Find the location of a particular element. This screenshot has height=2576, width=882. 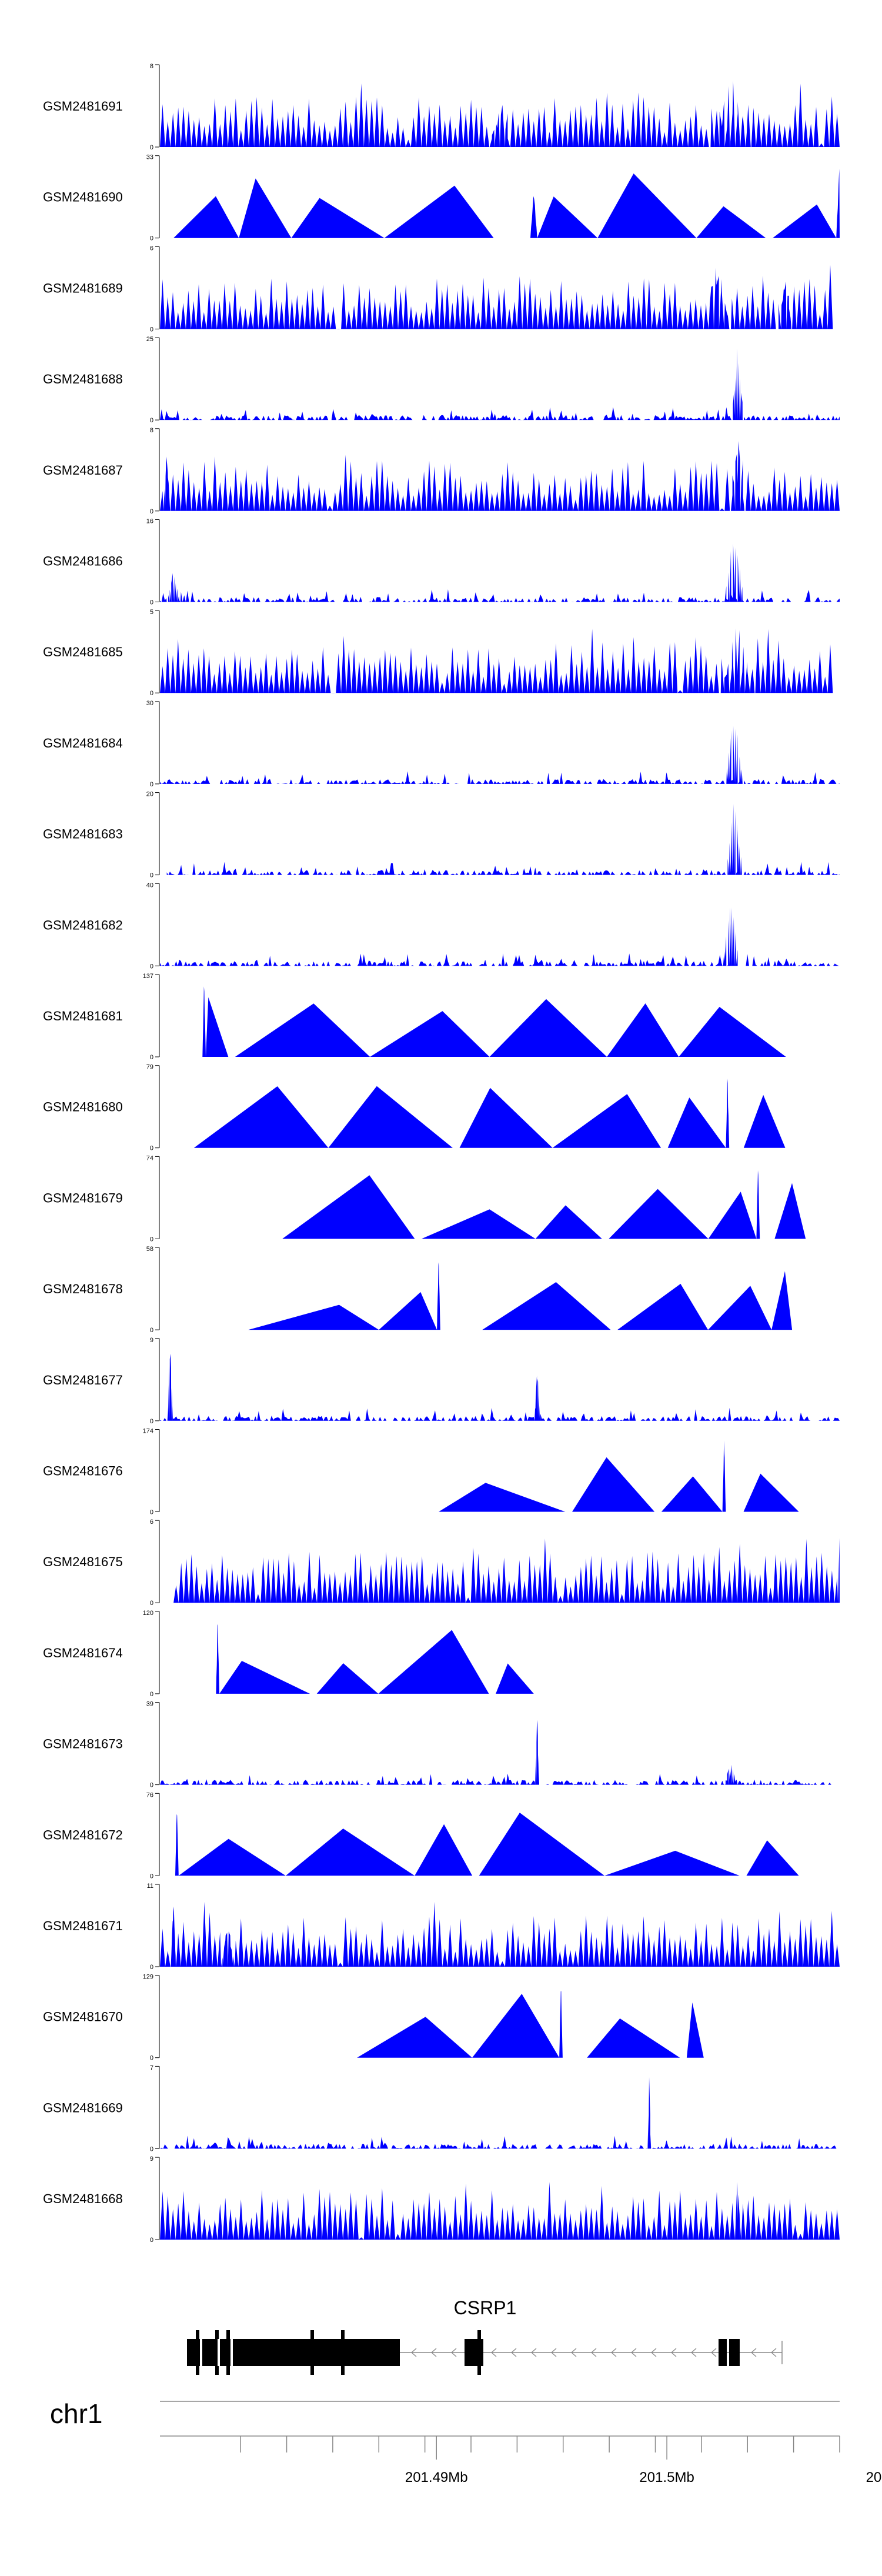

track-GSM2481687: GSM2481687 8 0 is located at coordinates (441, 471).